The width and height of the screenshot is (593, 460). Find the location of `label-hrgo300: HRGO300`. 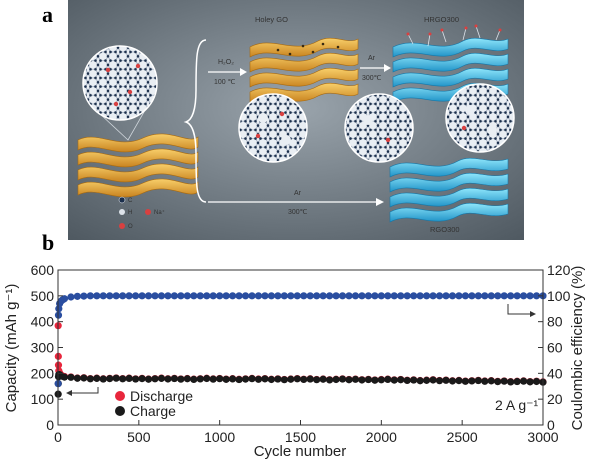

label-hrgo300: HRGO300 is located at coordinates (441, 19).